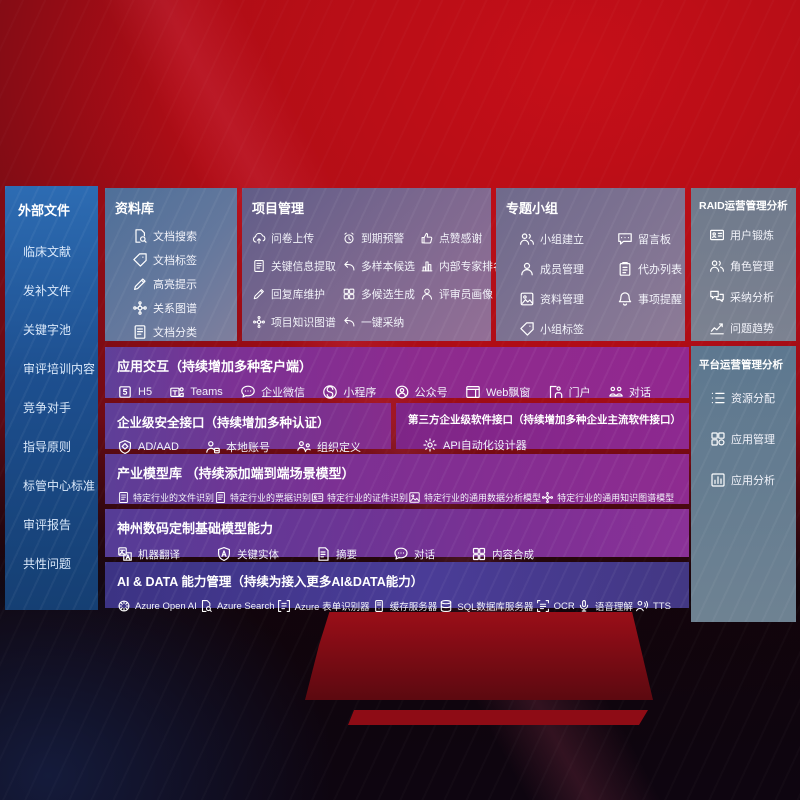  Describe the element at coordinates (148, 554) in the screenshot. I see `feature-item: 机器翻译` at that location.